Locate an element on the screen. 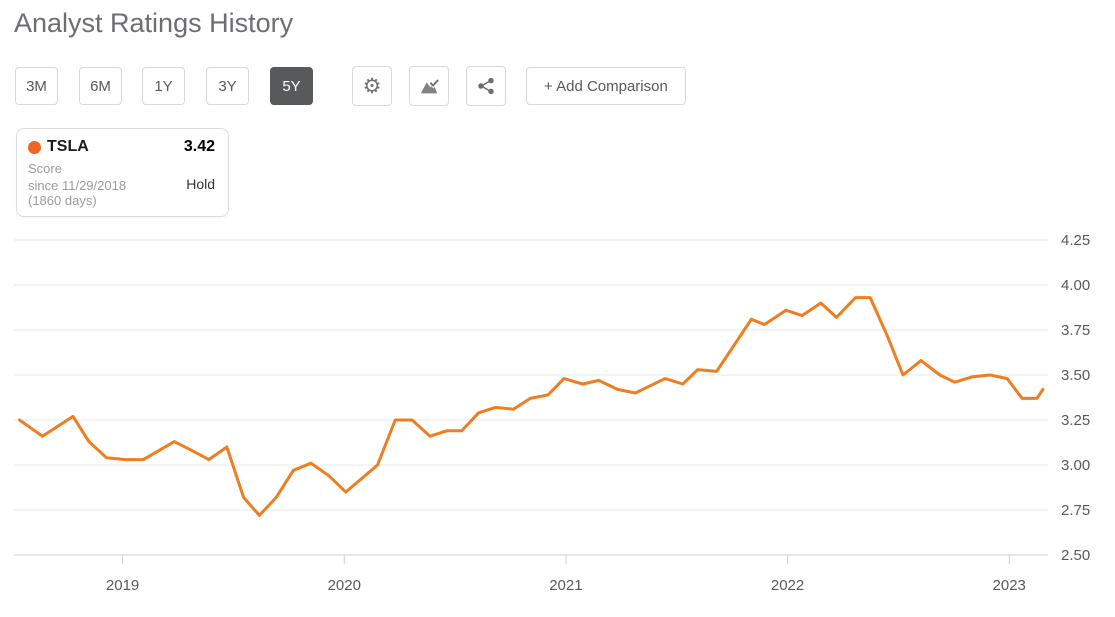 The image size is (1115, 617). gear-icon: ⚙ is located at coordinates (372, 85).